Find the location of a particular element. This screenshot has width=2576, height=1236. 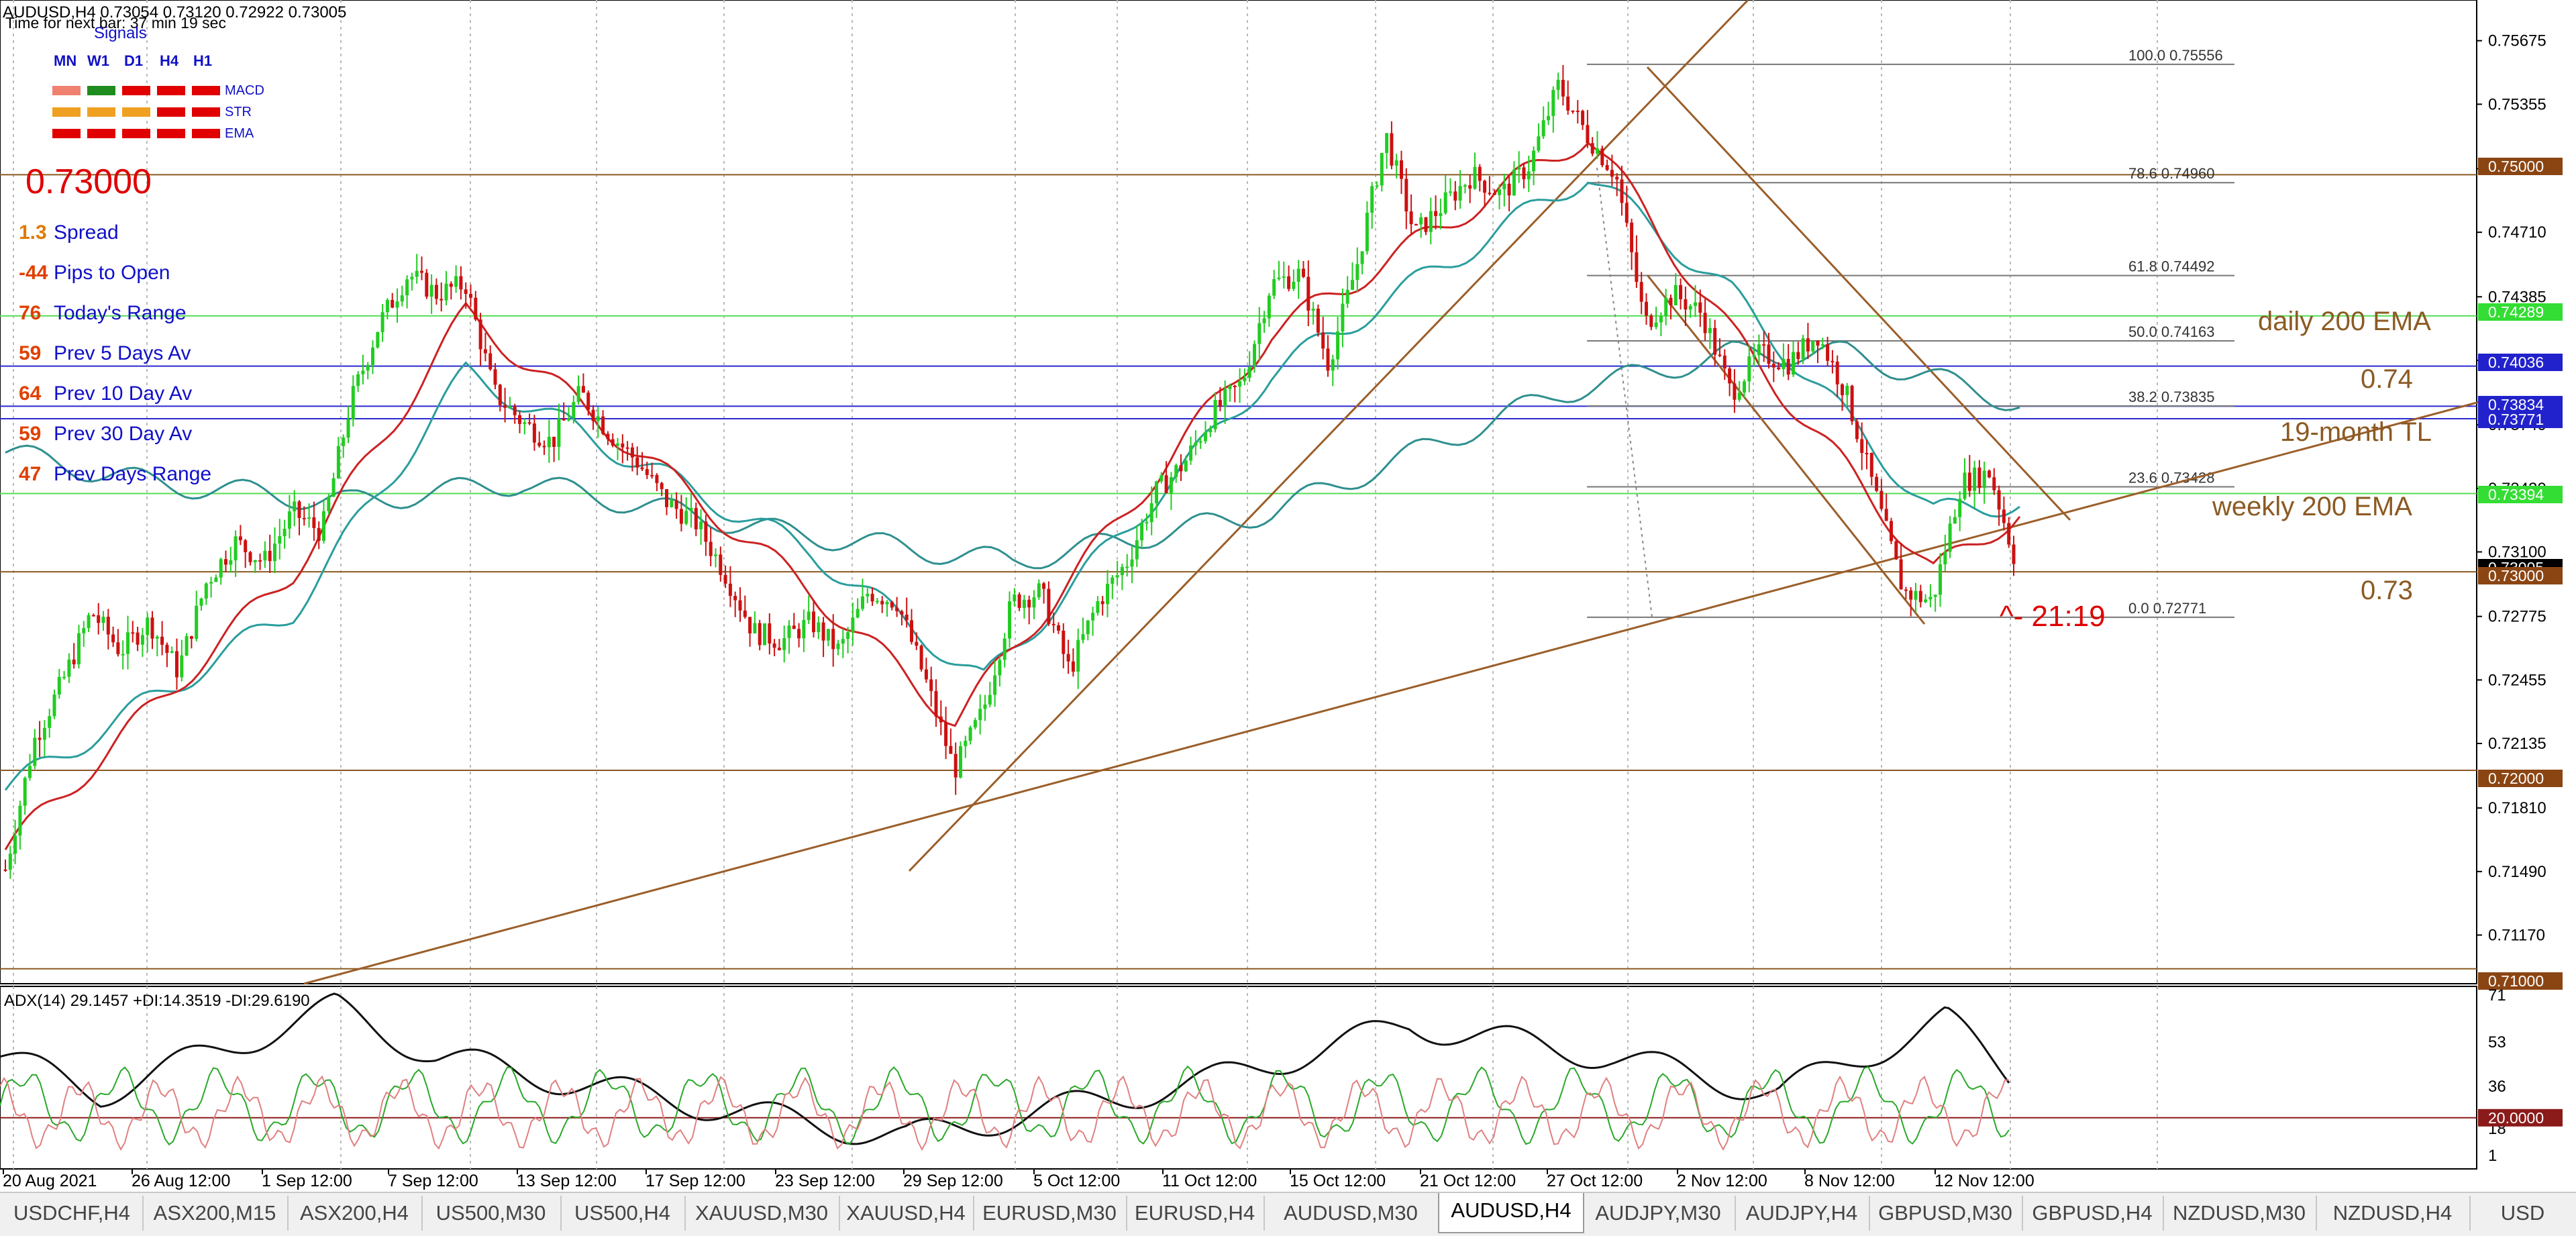

annotation-074: 0.74 is located at coordinates (2387, 379).